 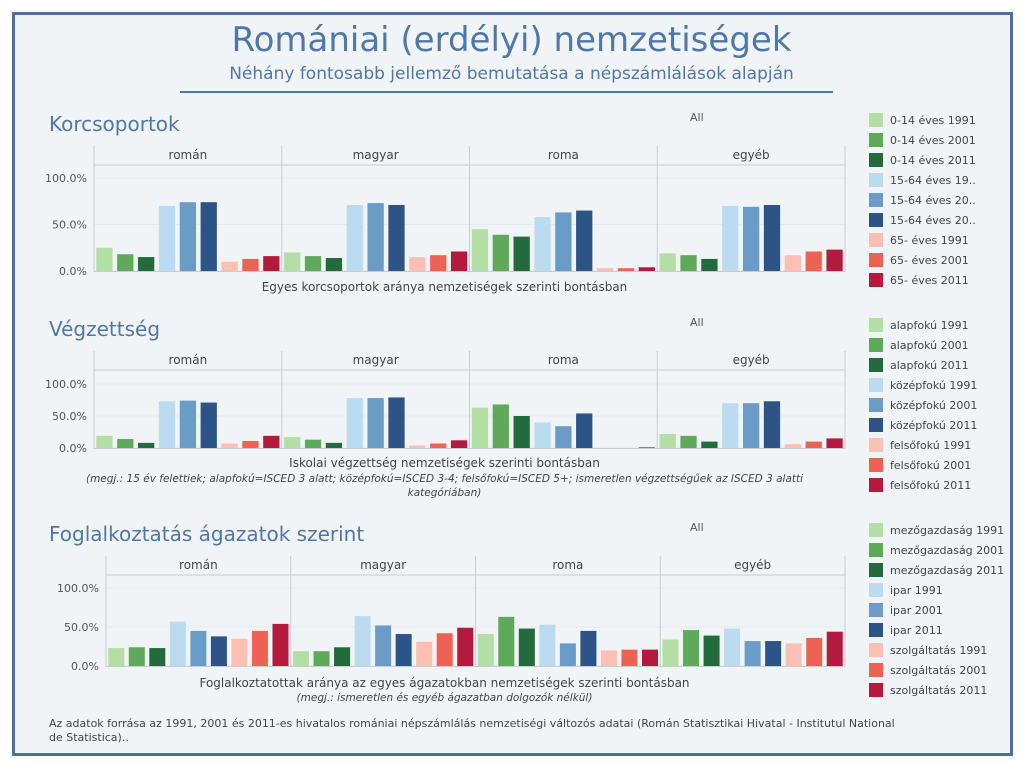 What do you see at coordinates (944, 405) in the screenshot?
I see `legend-item: középfokú 2001` at bounding box center [944, 405].